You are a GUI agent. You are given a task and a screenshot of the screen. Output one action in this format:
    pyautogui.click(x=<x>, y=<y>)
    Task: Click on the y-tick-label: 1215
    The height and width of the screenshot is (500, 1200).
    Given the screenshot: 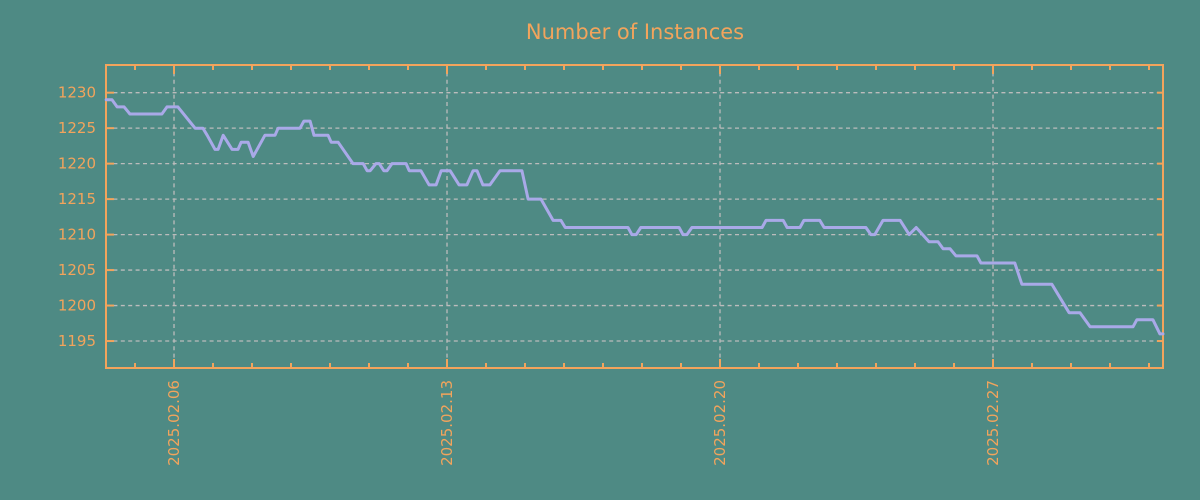 What is the action you would take?
    pyautogui.click(x=77, y=199)
    